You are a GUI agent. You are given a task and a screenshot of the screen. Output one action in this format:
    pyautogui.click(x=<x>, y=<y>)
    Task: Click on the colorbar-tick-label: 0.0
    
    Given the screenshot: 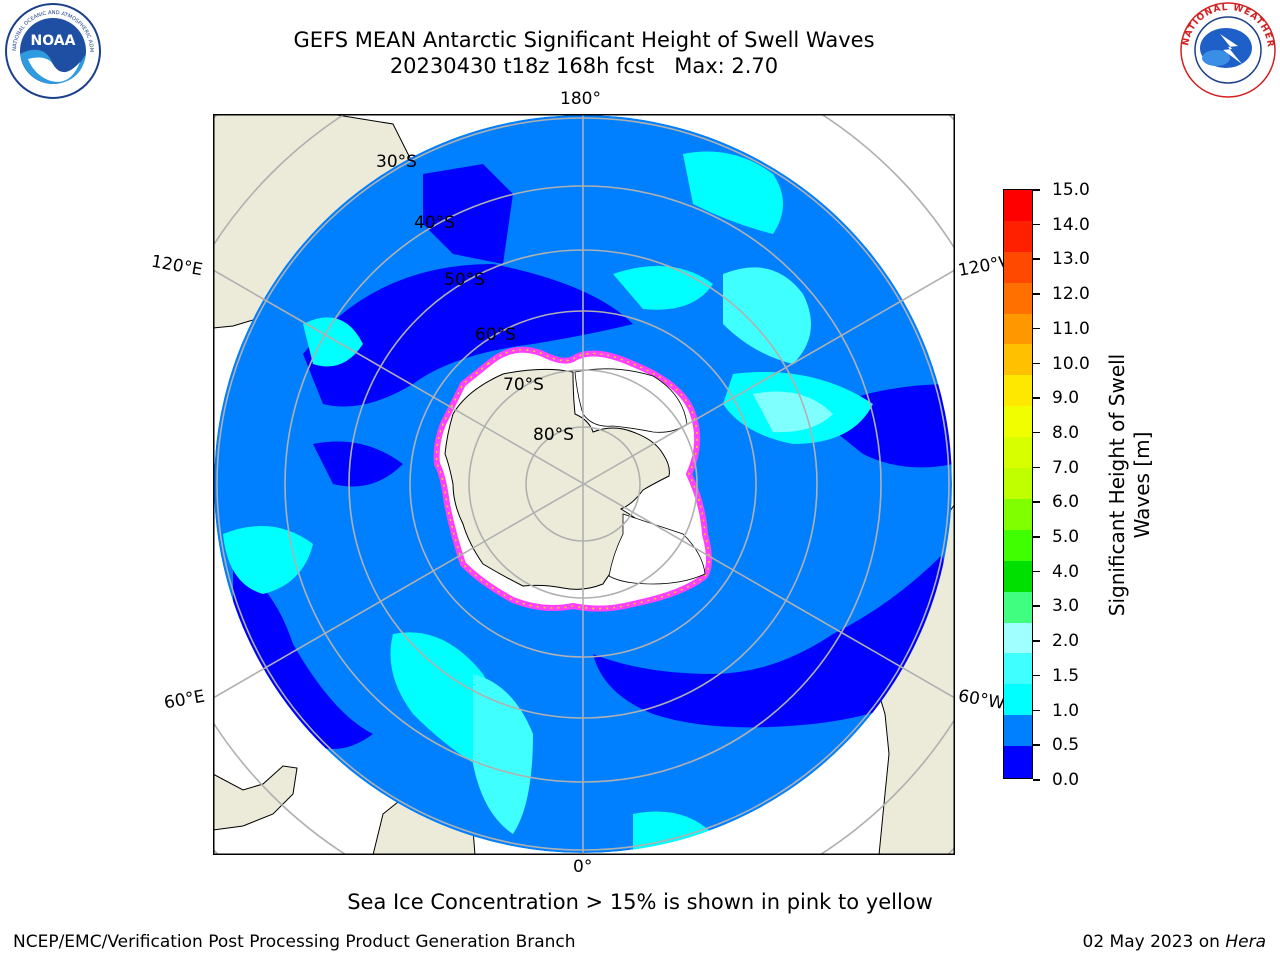 What is the action you would take?
    pyautogui.click(x=1066, y=780)
    